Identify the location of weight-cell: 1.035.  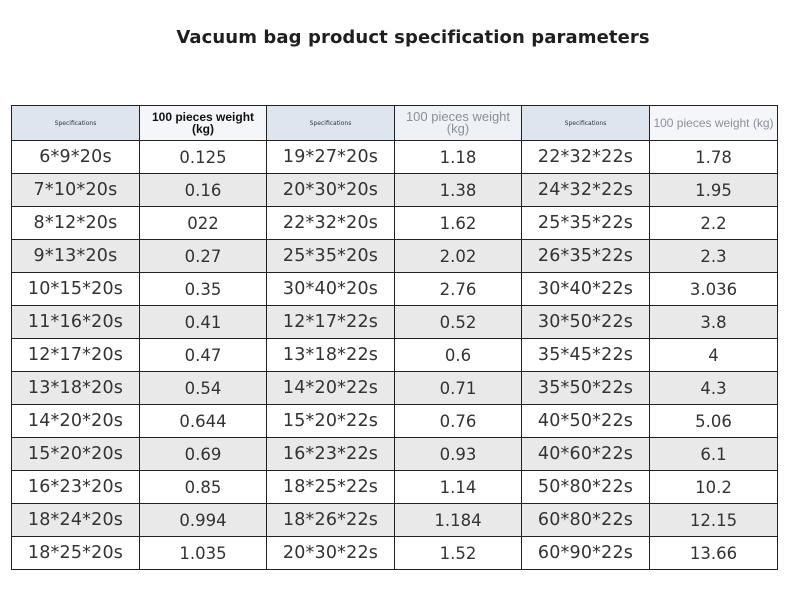
(203, 553).